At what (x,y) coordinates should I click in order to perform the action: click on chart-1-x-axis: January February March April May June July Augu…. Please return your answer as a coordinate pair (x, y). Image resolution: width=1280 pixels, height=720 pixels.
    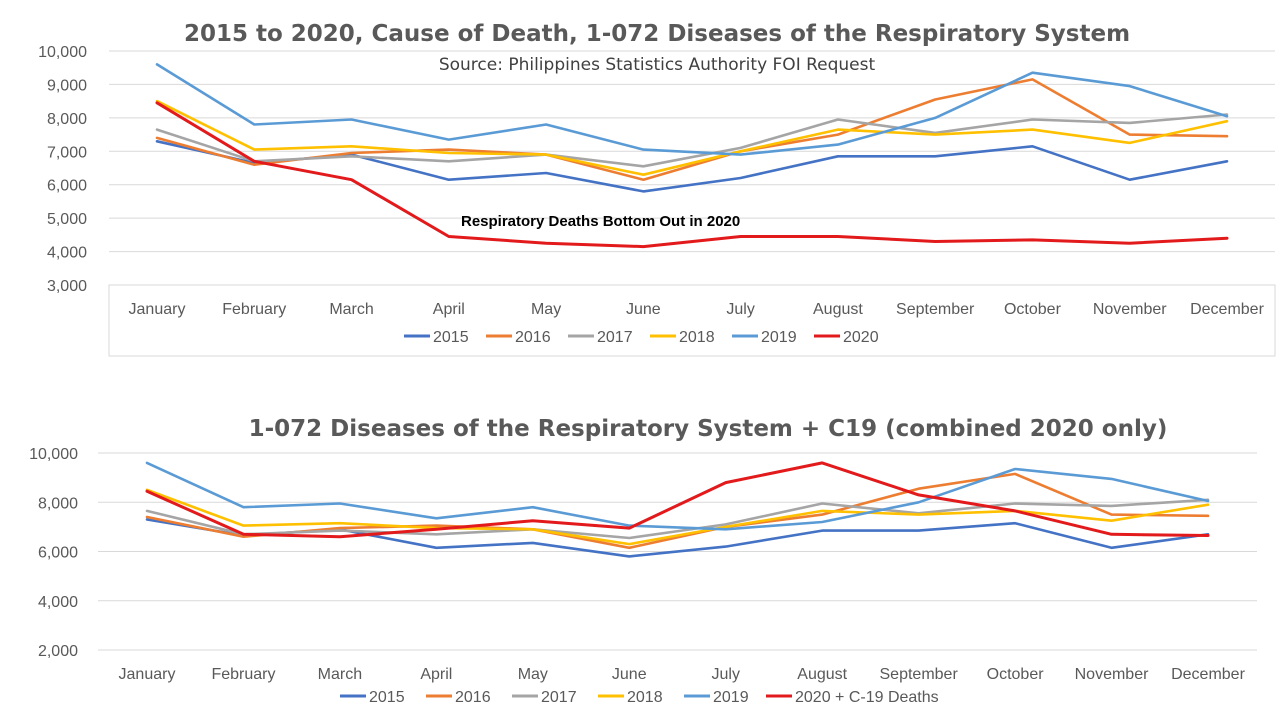
    Looking at the image, I should click on (697, 309).